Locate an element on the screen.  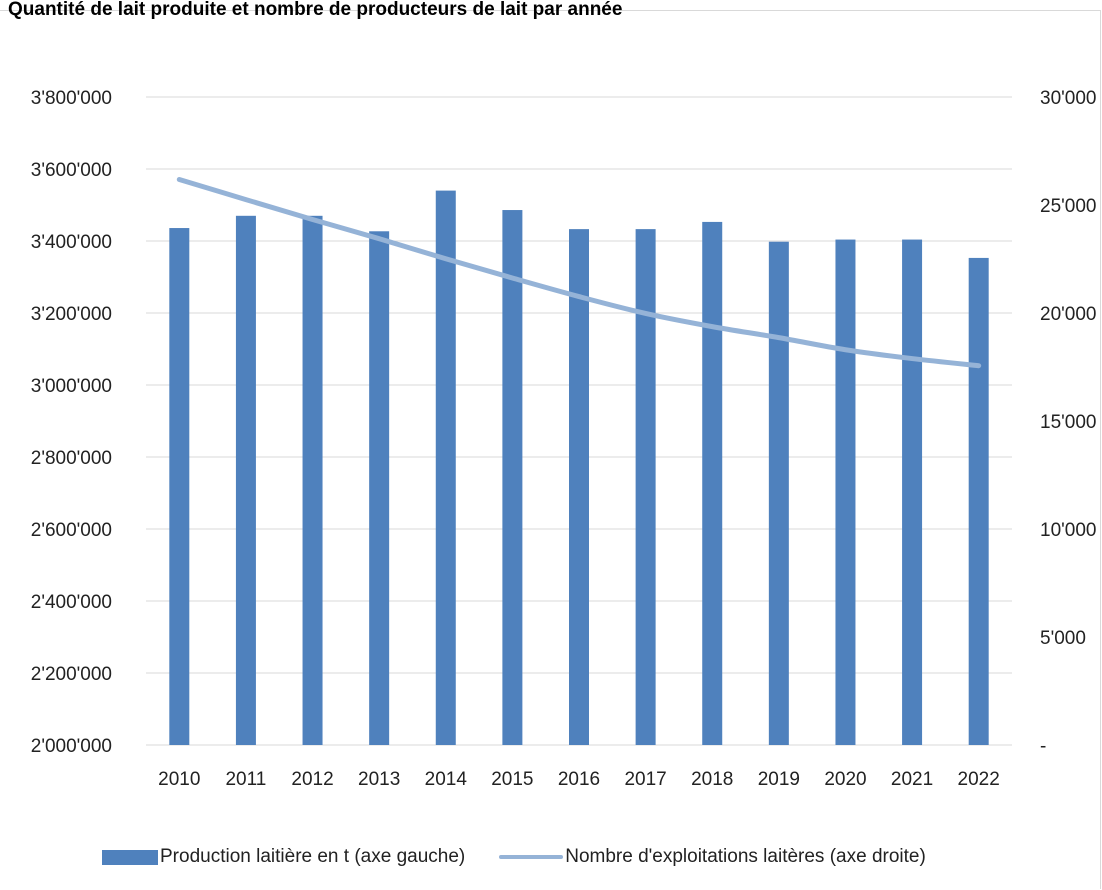
x-tick-label: 2020 is located at coordinates (845, 779).